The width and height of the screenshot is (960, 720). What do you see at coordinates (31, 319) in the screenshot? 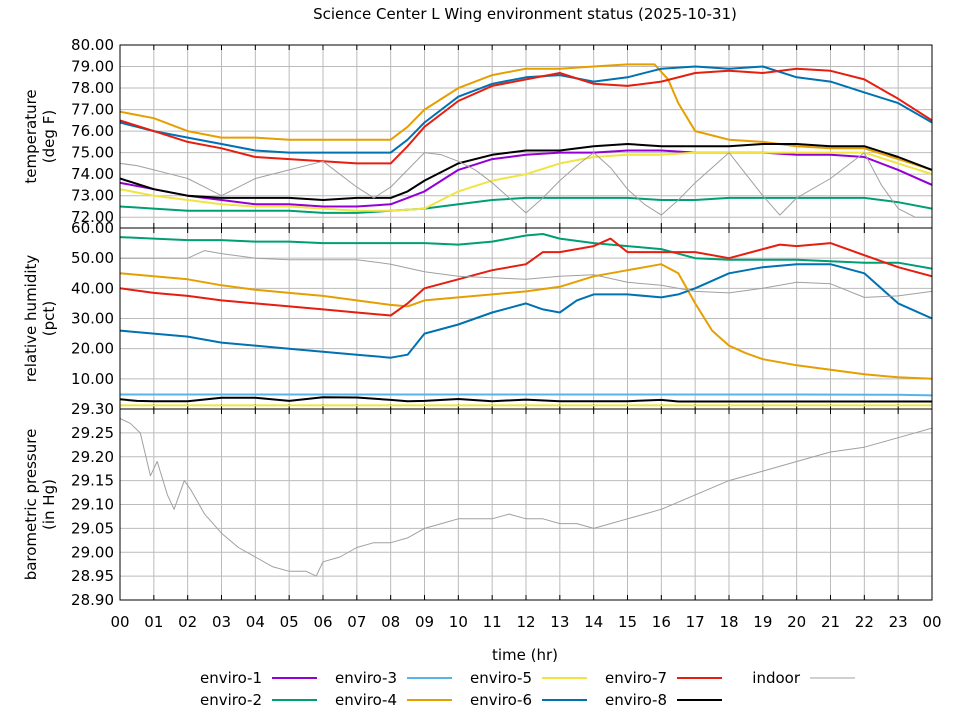
I see `y-axis-label: relative humidity` at bounding box center [31, 319].